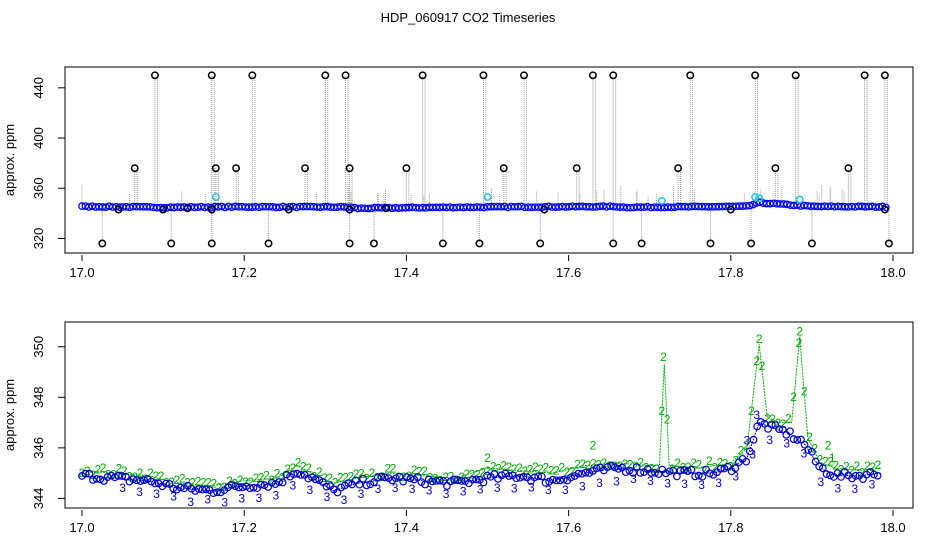 The height and width of the screenshot is (540, 936). What do you see at coordinates (730, 527) in the screenshot?
I see `x-tick-label: 17.8` at bounding box center [730, 527].